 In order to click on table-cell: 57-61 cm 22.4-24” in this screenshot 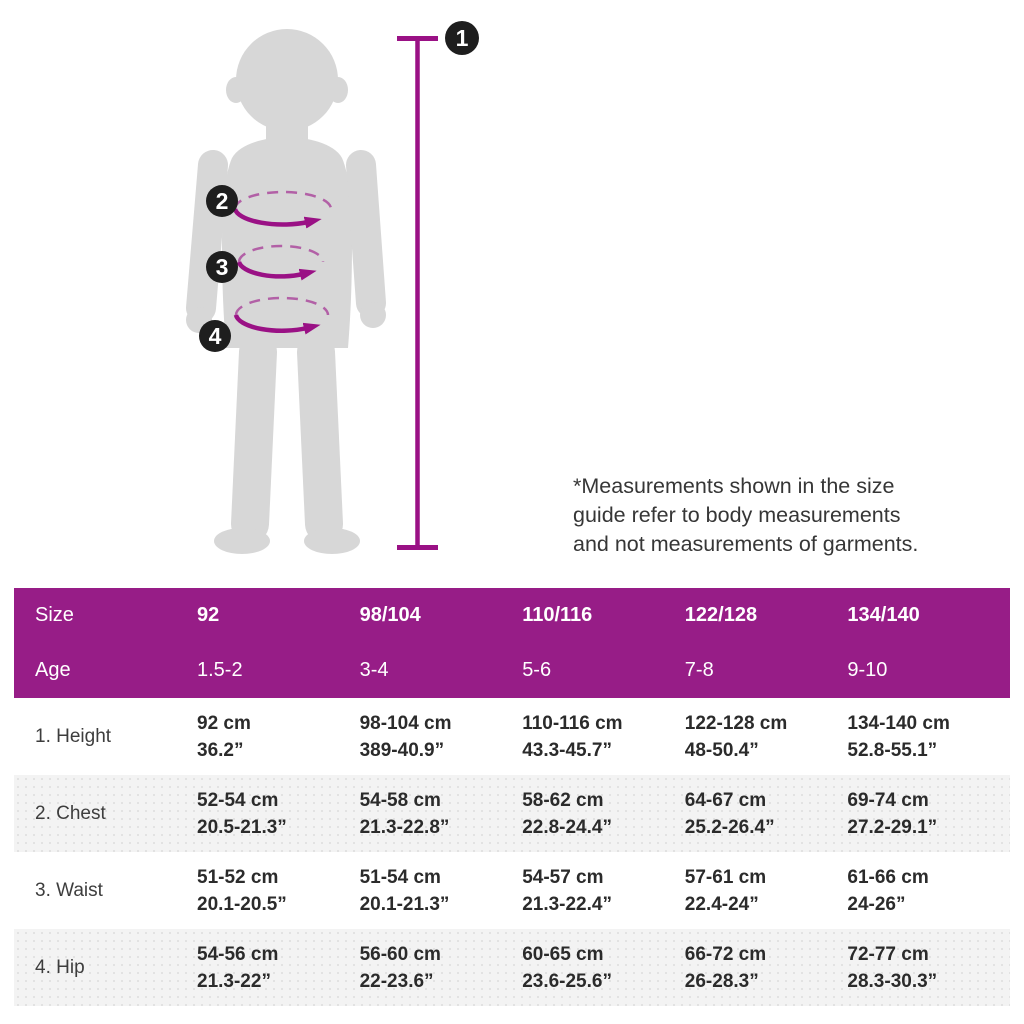, I will do `click(725, 890)`.